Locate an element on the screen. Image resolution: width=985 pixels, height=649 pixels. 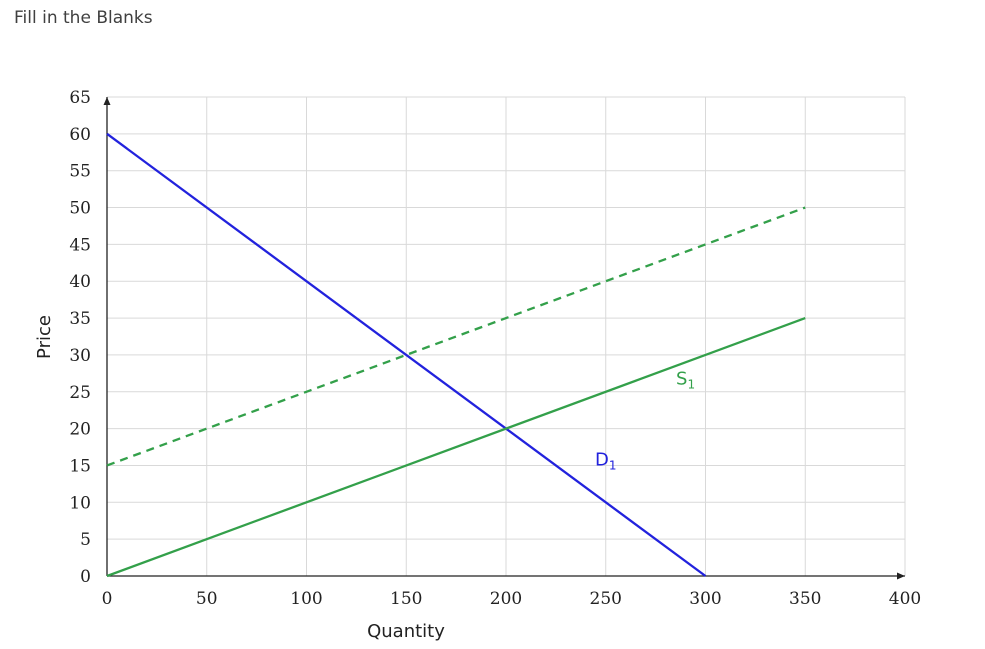
x-axis-arrow is located at coordinates (901, 576).